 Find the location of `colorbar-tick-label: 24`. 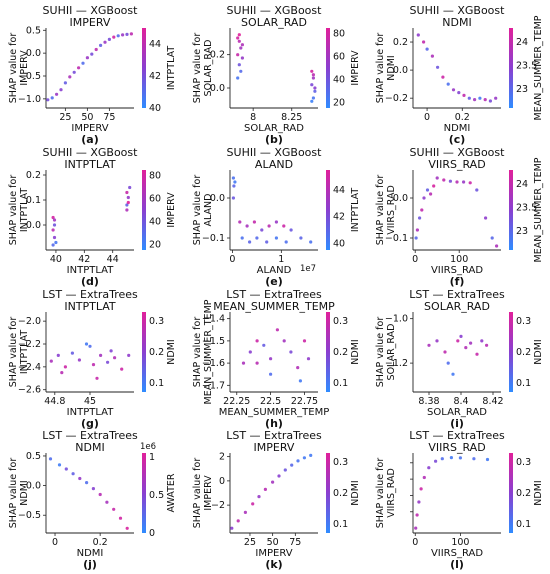

colorbar-tick-label: 24 is located at coordinates (522, 184).